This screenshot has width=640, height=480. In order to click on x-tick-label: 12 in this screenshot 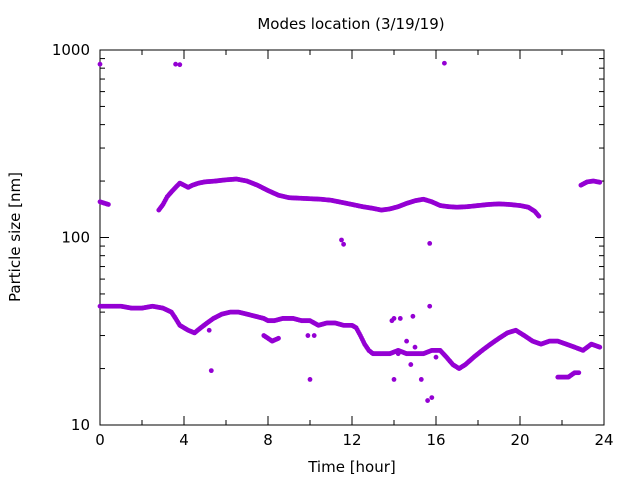, I will do `click(351, 440)`.